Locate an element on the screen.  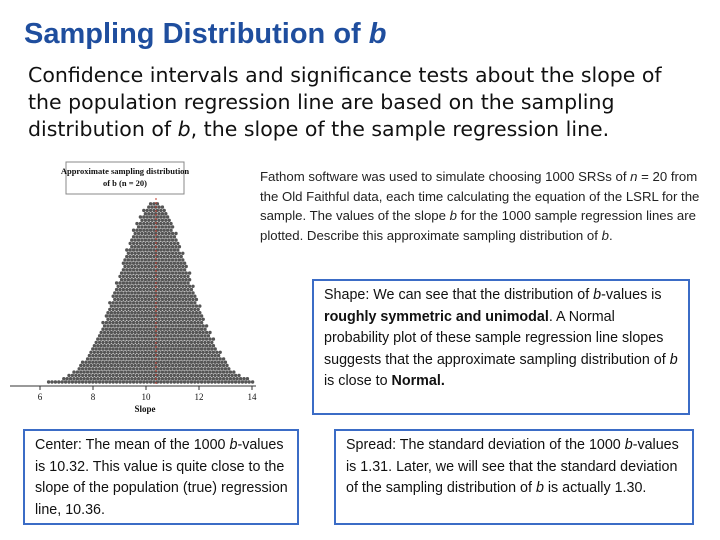
fathom-n: n is located at coordinates (634, 176).